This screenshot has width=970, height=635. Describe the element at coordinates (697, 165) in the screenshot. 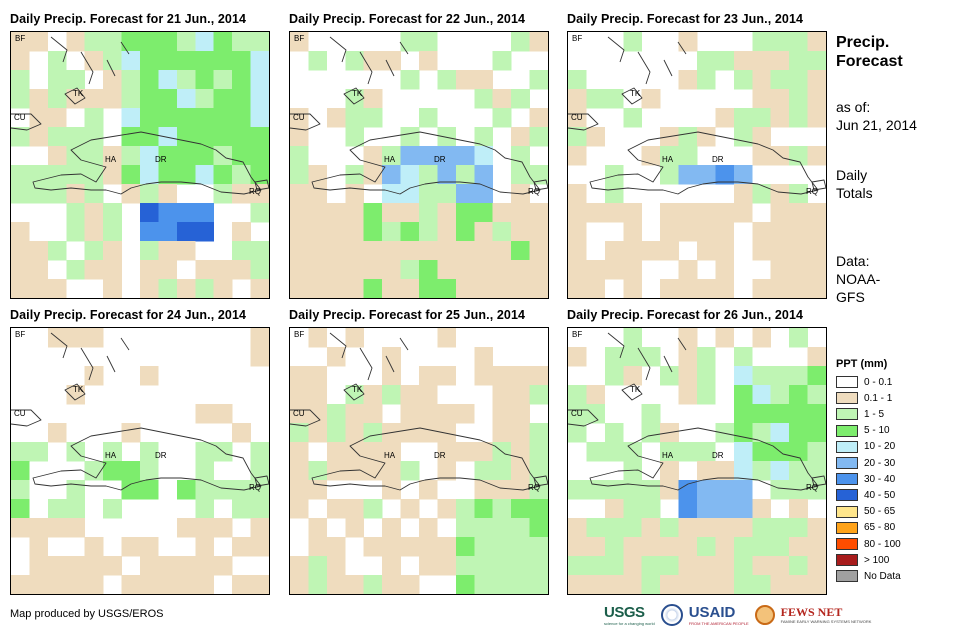

I see `forecast-map-3: BF TK CU HA DR RQ` at that location.